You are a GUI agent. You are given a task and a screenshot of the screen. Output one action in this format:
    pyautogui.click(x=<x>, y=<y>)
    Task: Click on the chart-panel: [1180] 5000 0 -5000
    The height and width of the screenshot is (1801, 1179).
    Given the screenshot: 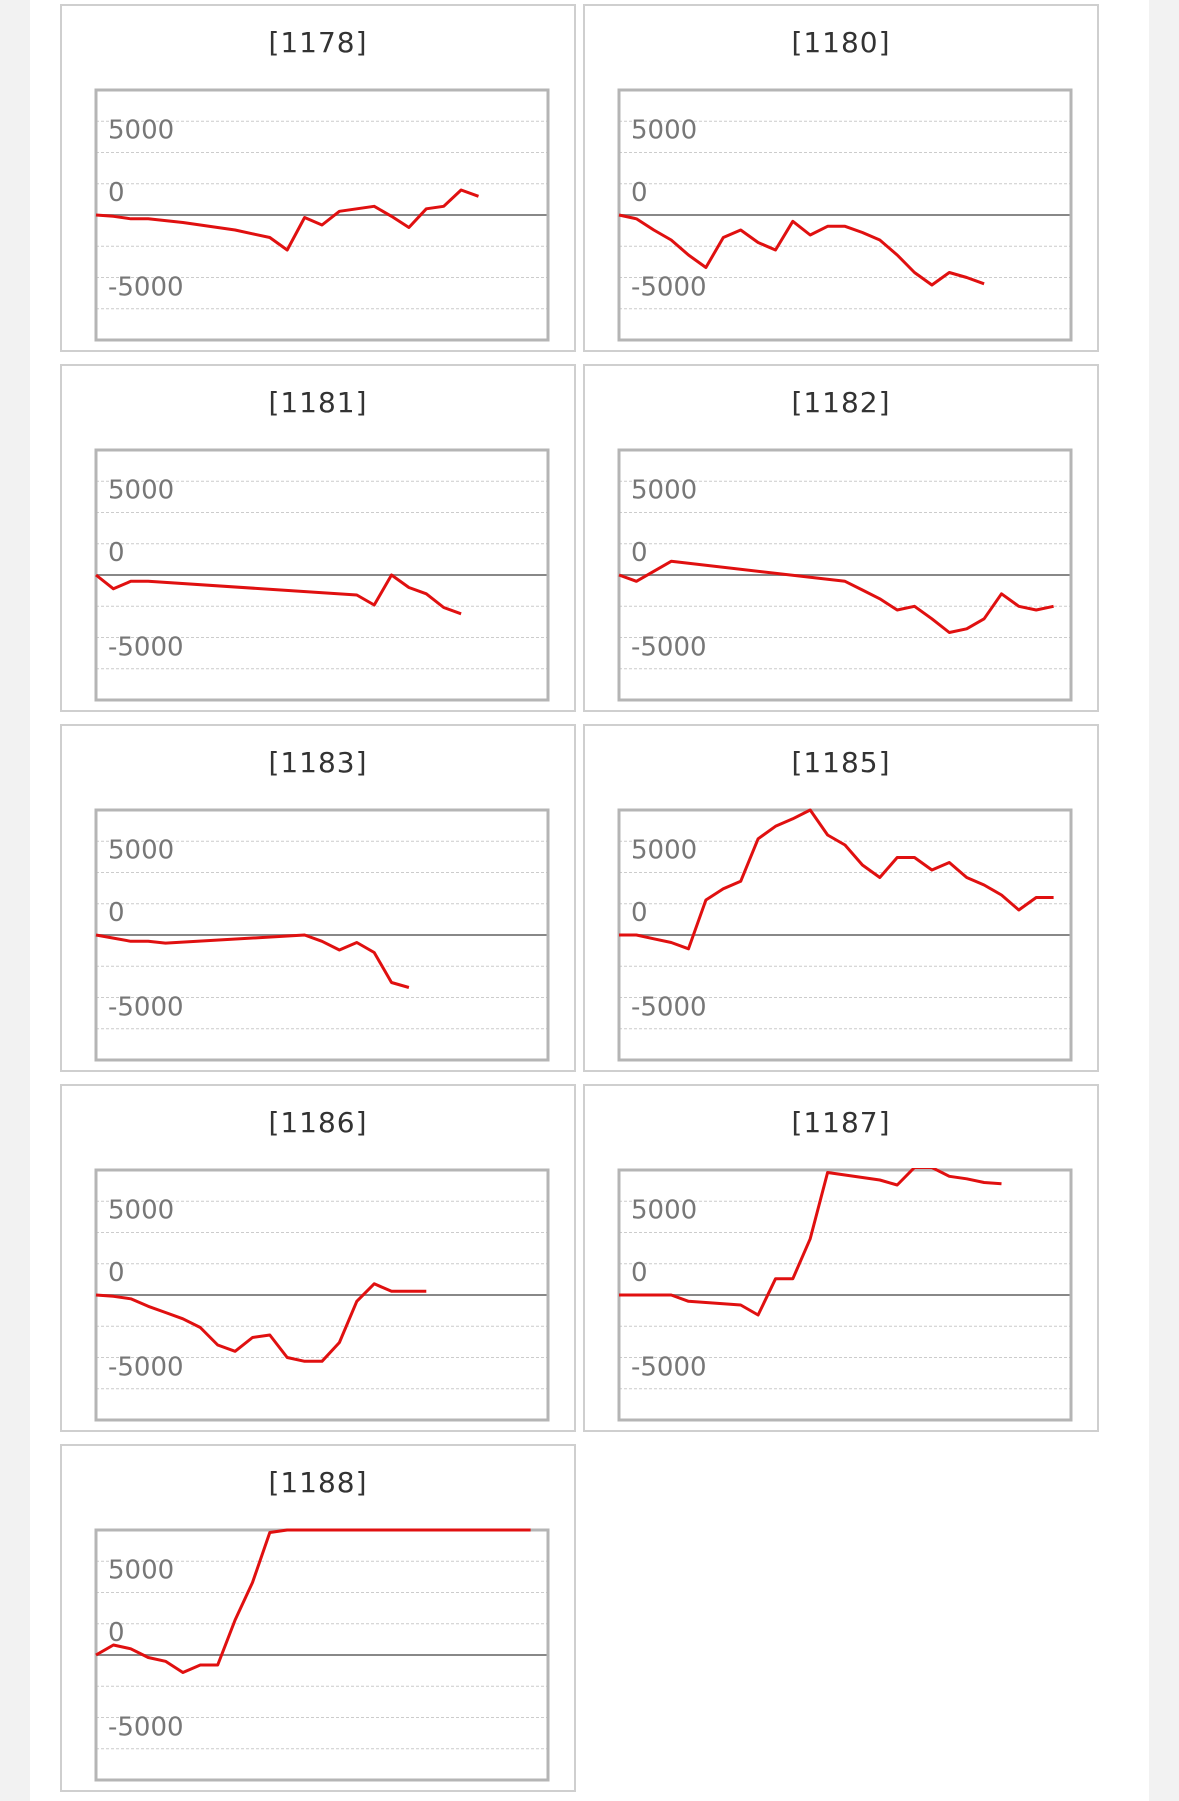 What is the action you would take?
    pyautogui.click(x=841, y=178)
    